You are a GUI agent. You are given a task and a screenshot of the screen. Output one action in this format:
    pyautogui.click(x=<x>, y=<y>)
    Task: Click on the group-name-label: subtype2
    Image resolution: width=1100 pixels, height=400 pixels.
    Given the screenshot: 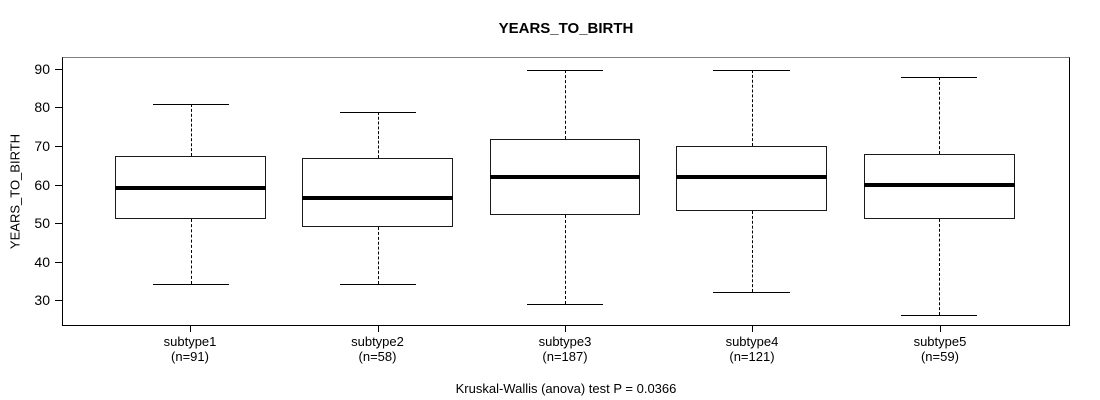 What is the action you would take?
    pyautogui.click(x=377, y=341)
    